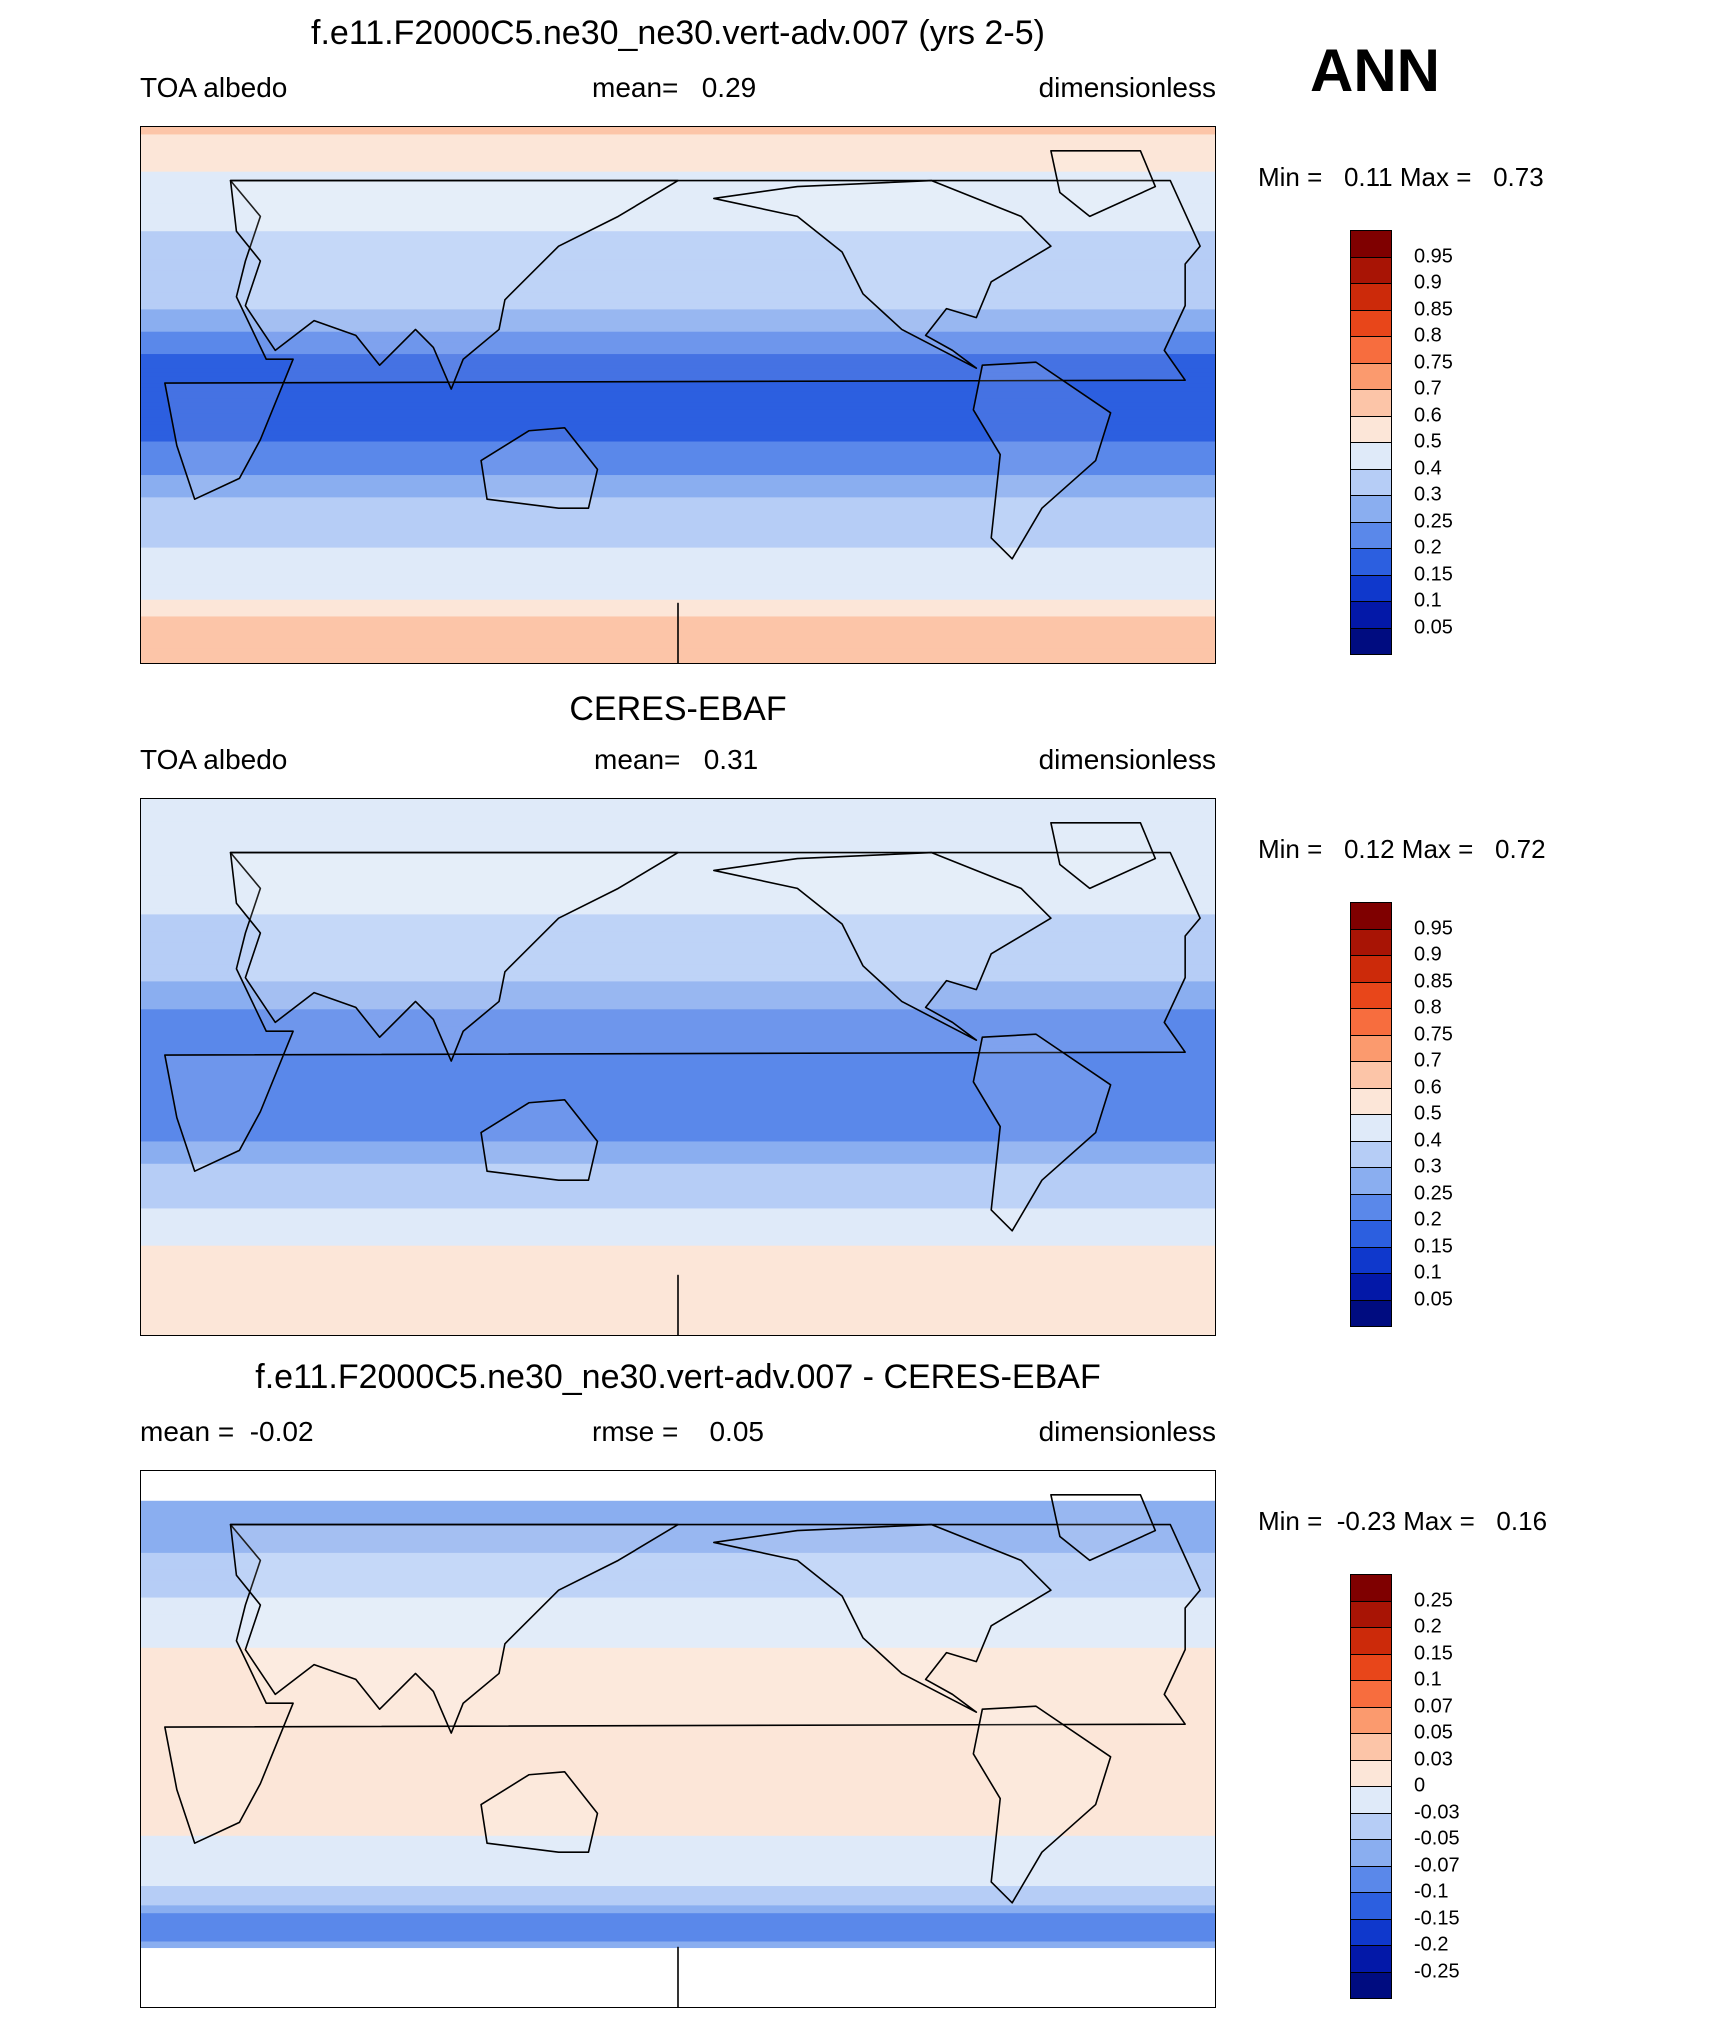 The height and width of the screenshot is (2036, 1710). What do you see at coordinates (1431, 1891) in the screenshot?
I see `colorbar-tick-label: -0.1` at bounding box center [1431, 1891].